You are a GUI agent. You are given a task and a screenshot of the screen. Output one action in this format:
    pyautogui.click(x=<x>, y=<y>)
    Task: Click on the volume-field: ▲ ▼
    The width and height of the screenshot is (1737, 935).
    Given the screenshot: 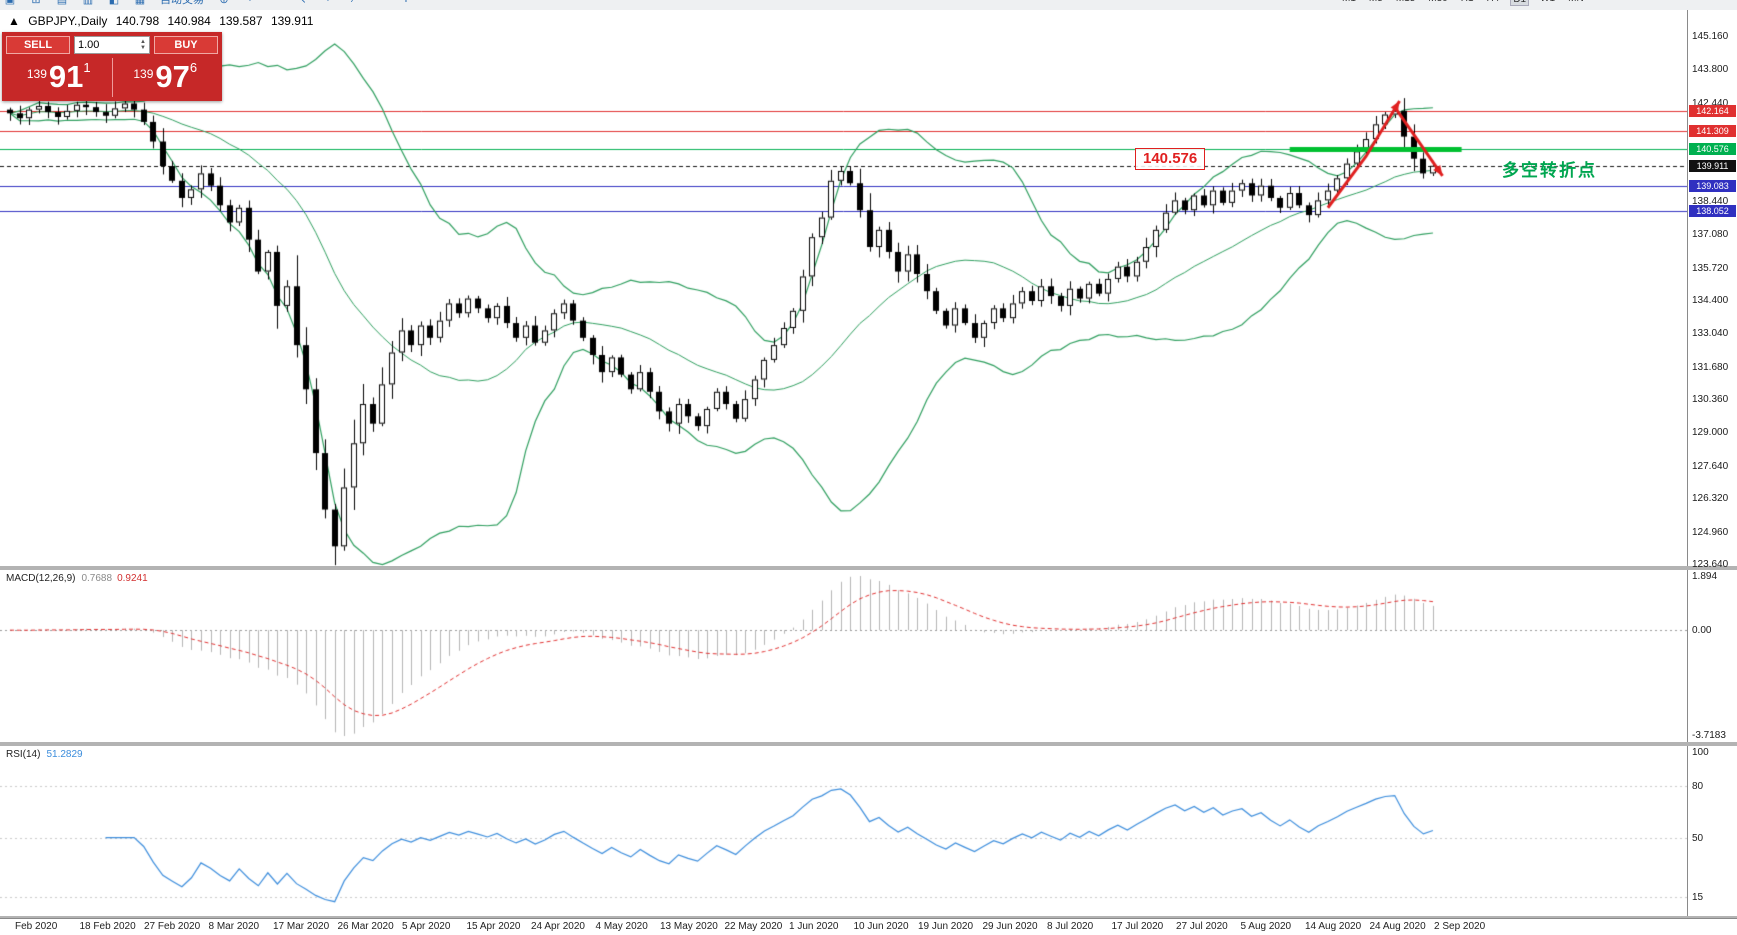 What is the action you would take?
    pyautogui.click(x=112, y=45)
    